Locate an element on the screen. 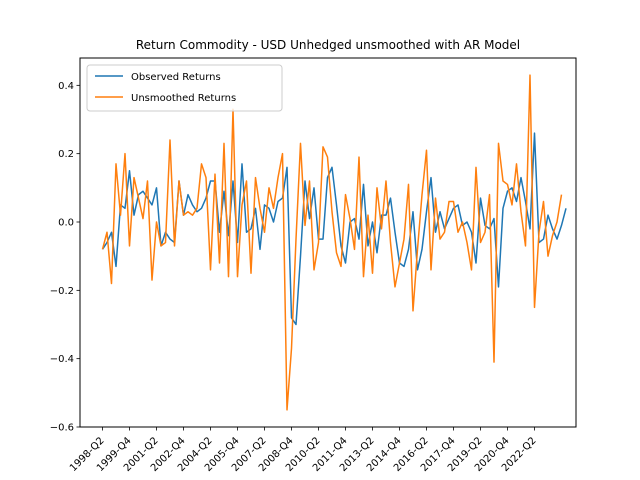  legend-label-unsmoothed: Unsmoothed Returns is located at coordinates (183, 98).